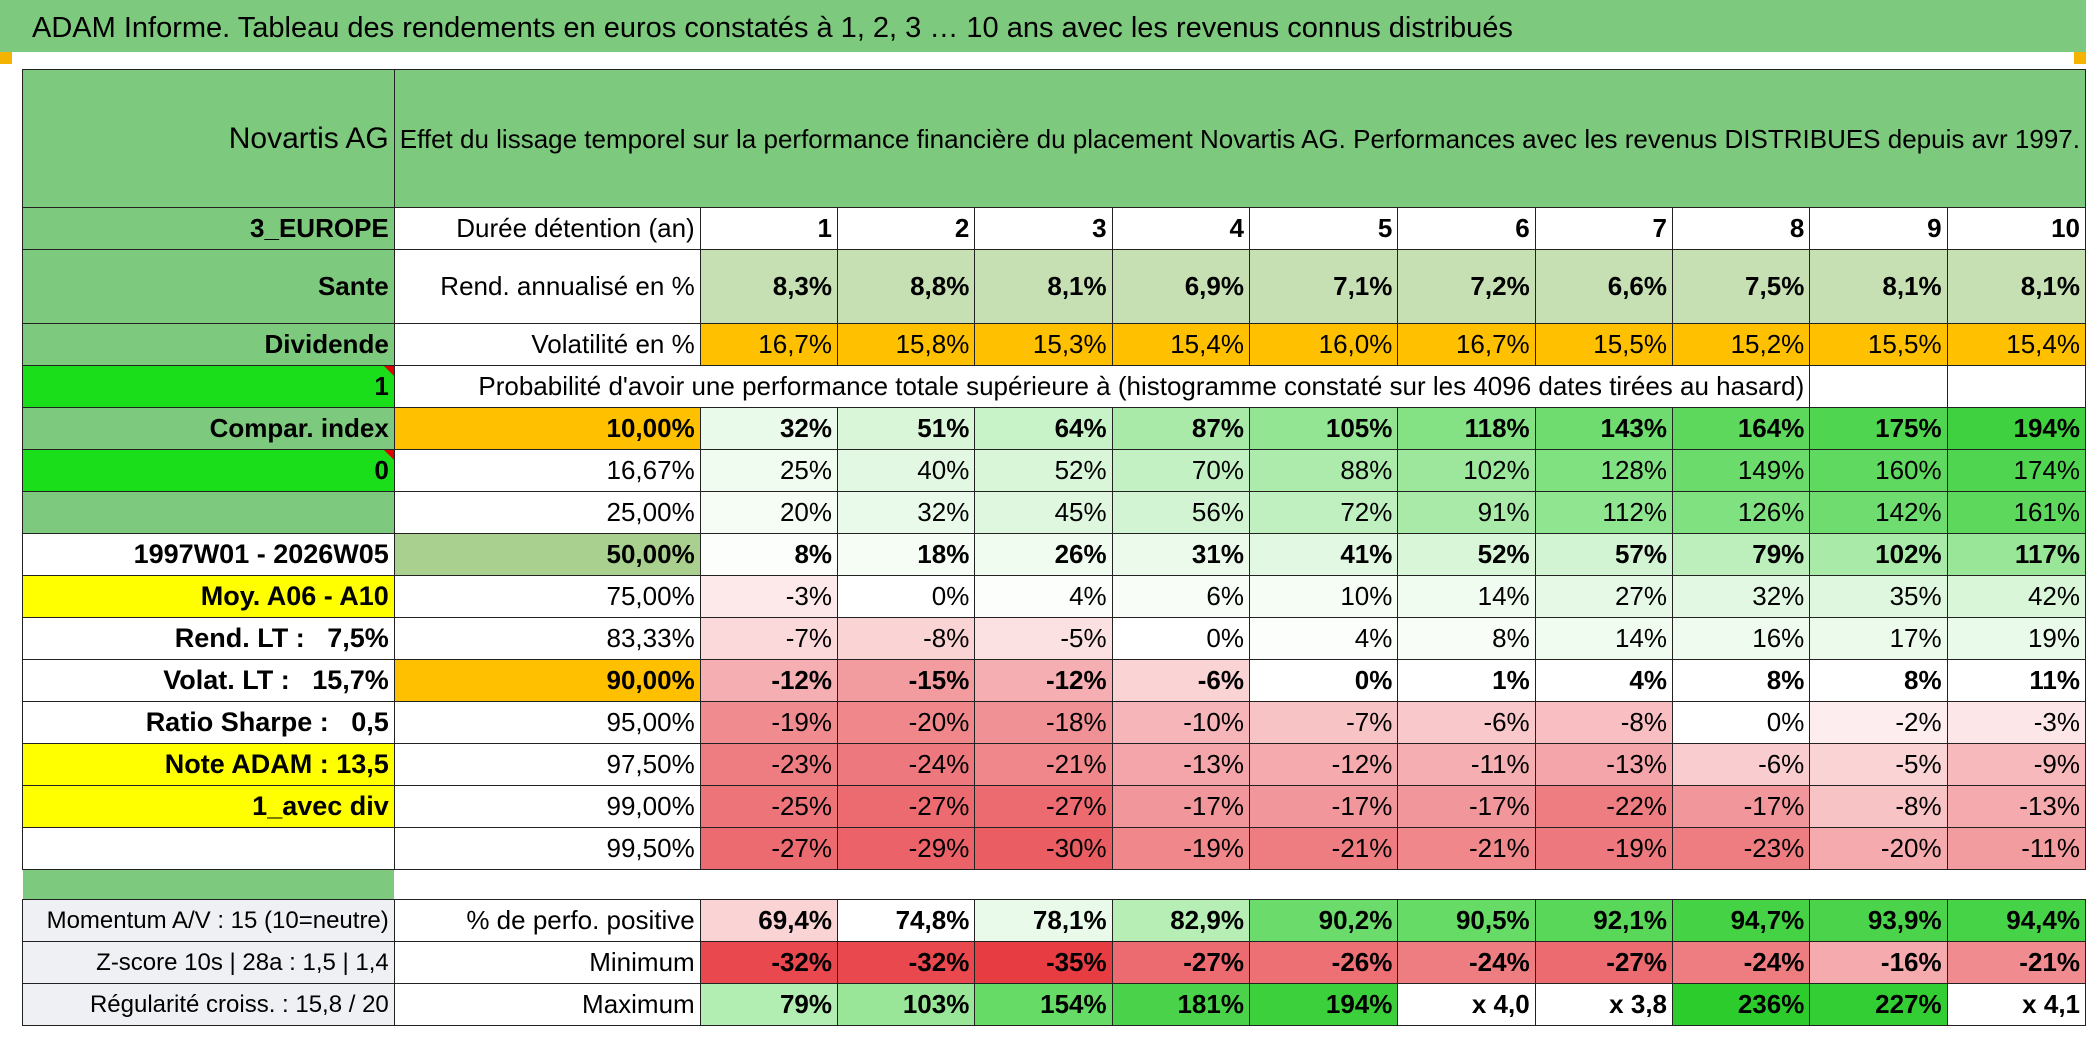  What do you see at coordinates (1043, 286) in the screenshot?
I see `rend-cell: 8,1%` at bounding box center [1043, 286].